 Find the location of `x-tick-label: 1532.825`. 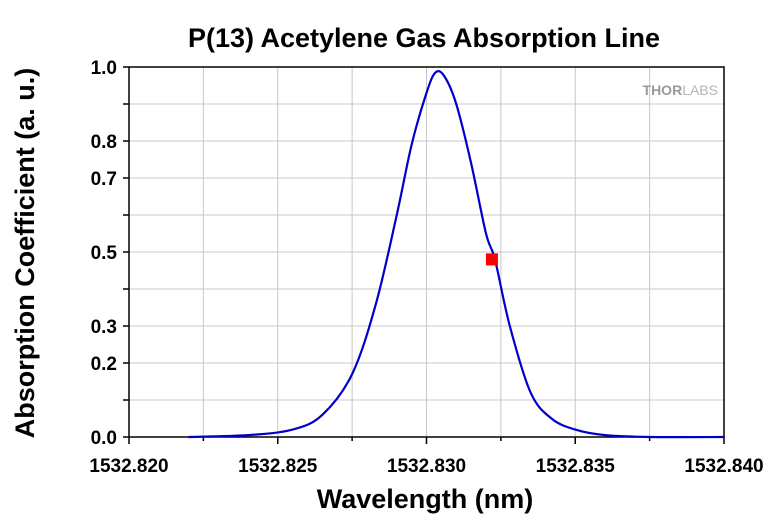

x-tick-label: 1532.825 is located at coordinates (278, 466).